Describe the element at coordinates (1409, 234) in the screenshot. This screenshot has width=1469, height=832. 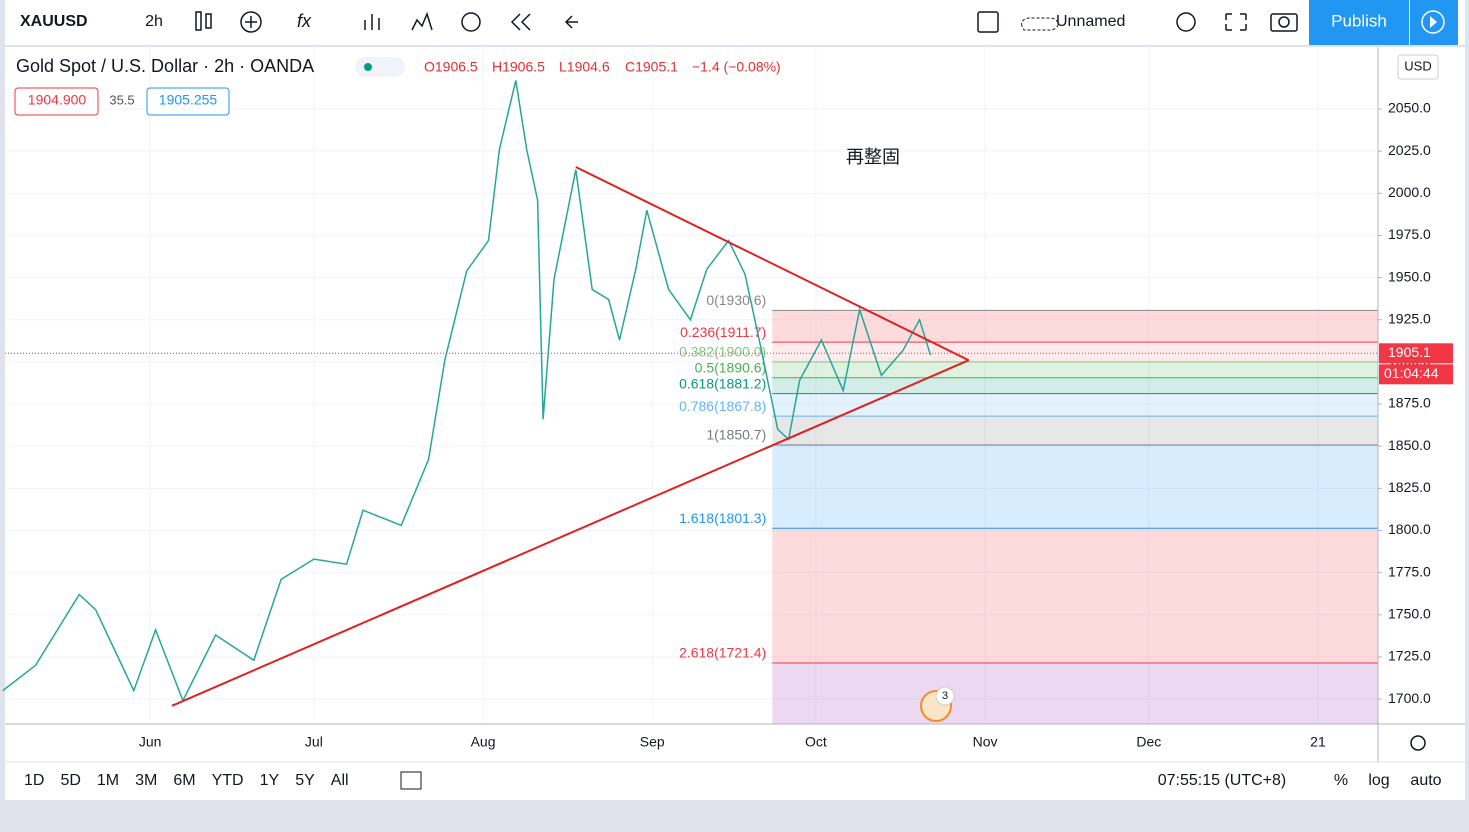
I see `y-tick-label: 1975.0` at that location.